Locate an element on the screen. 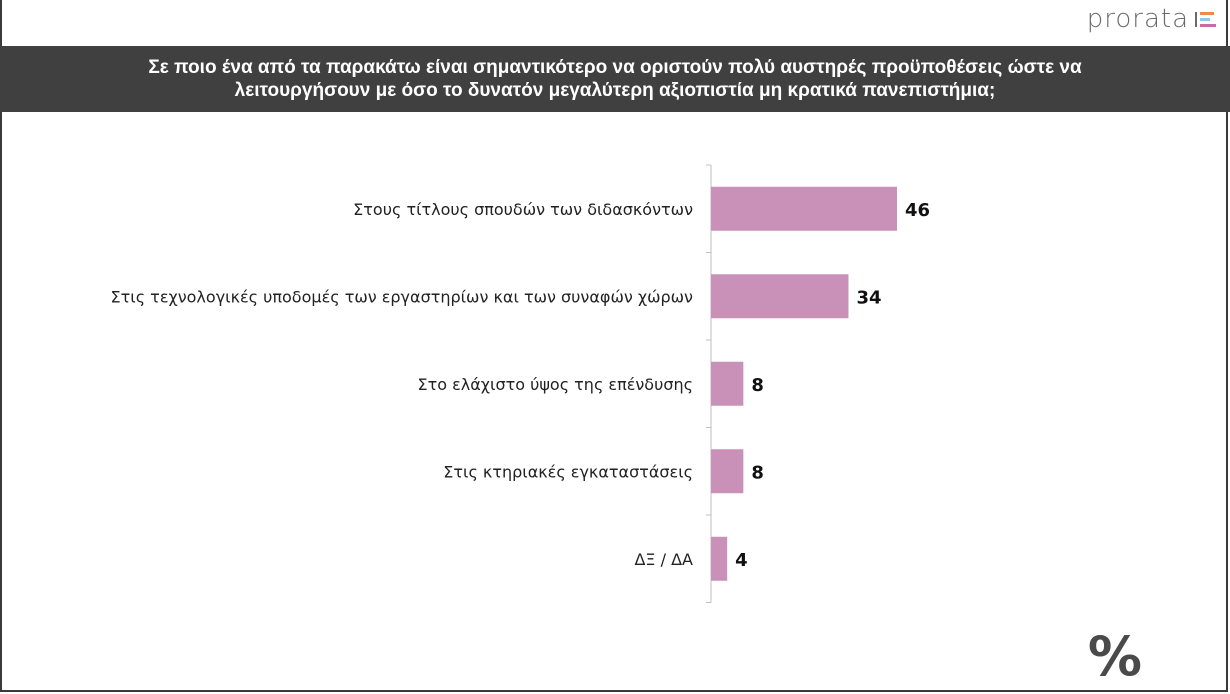 The width and height of the screenshot is (1230, 694). category-label: Στις κτηριακές εγκαταστάσεις is located at coordinates (568, 471).